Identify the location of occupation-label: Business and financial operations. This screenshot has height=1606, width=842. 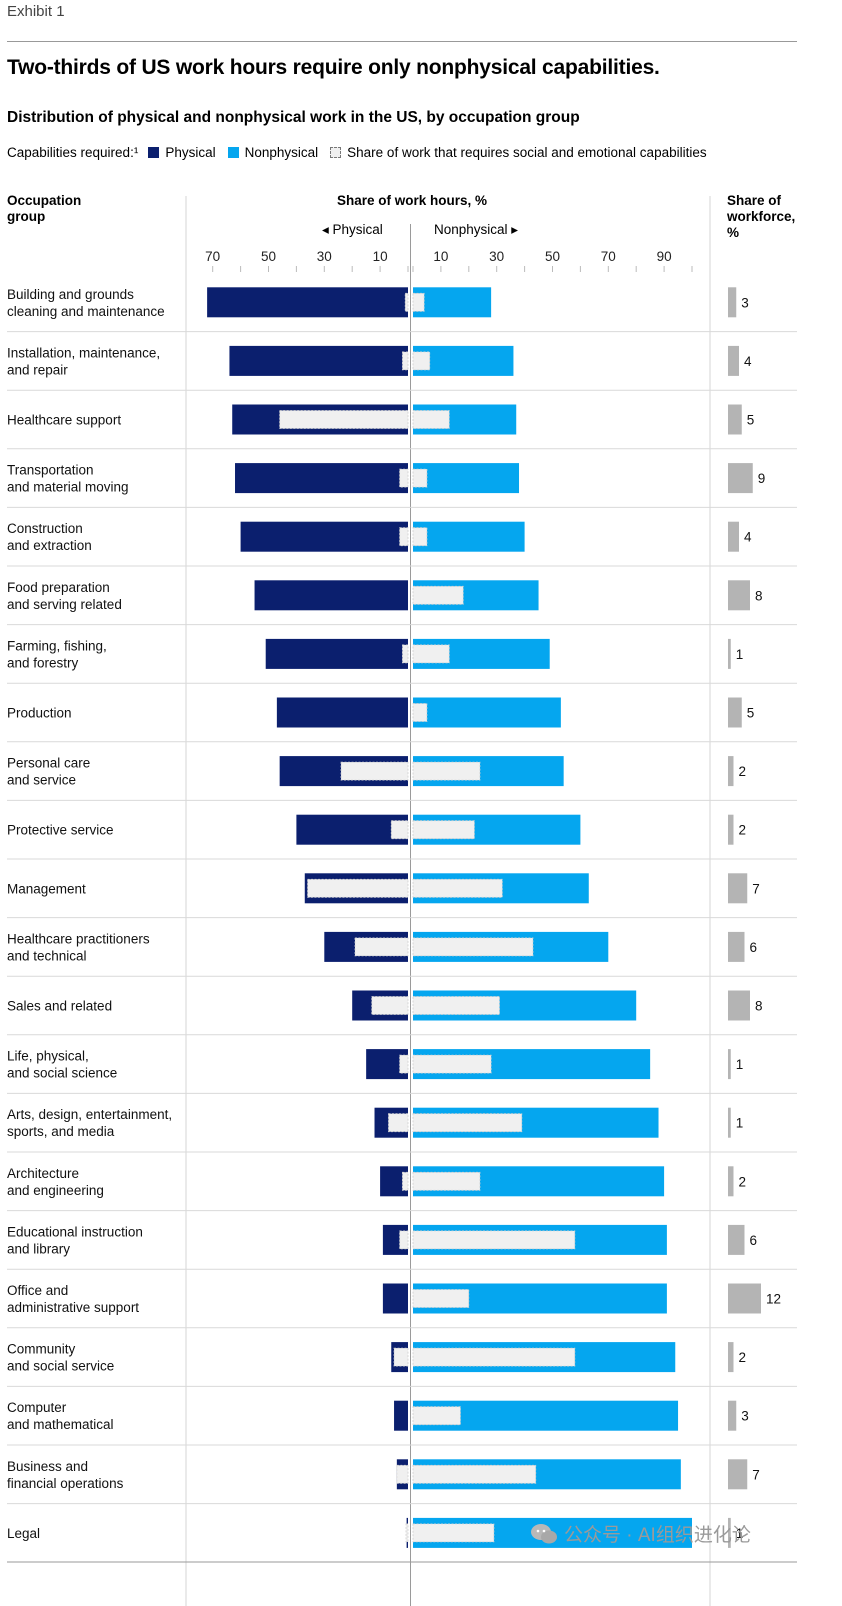
(65, 1475).